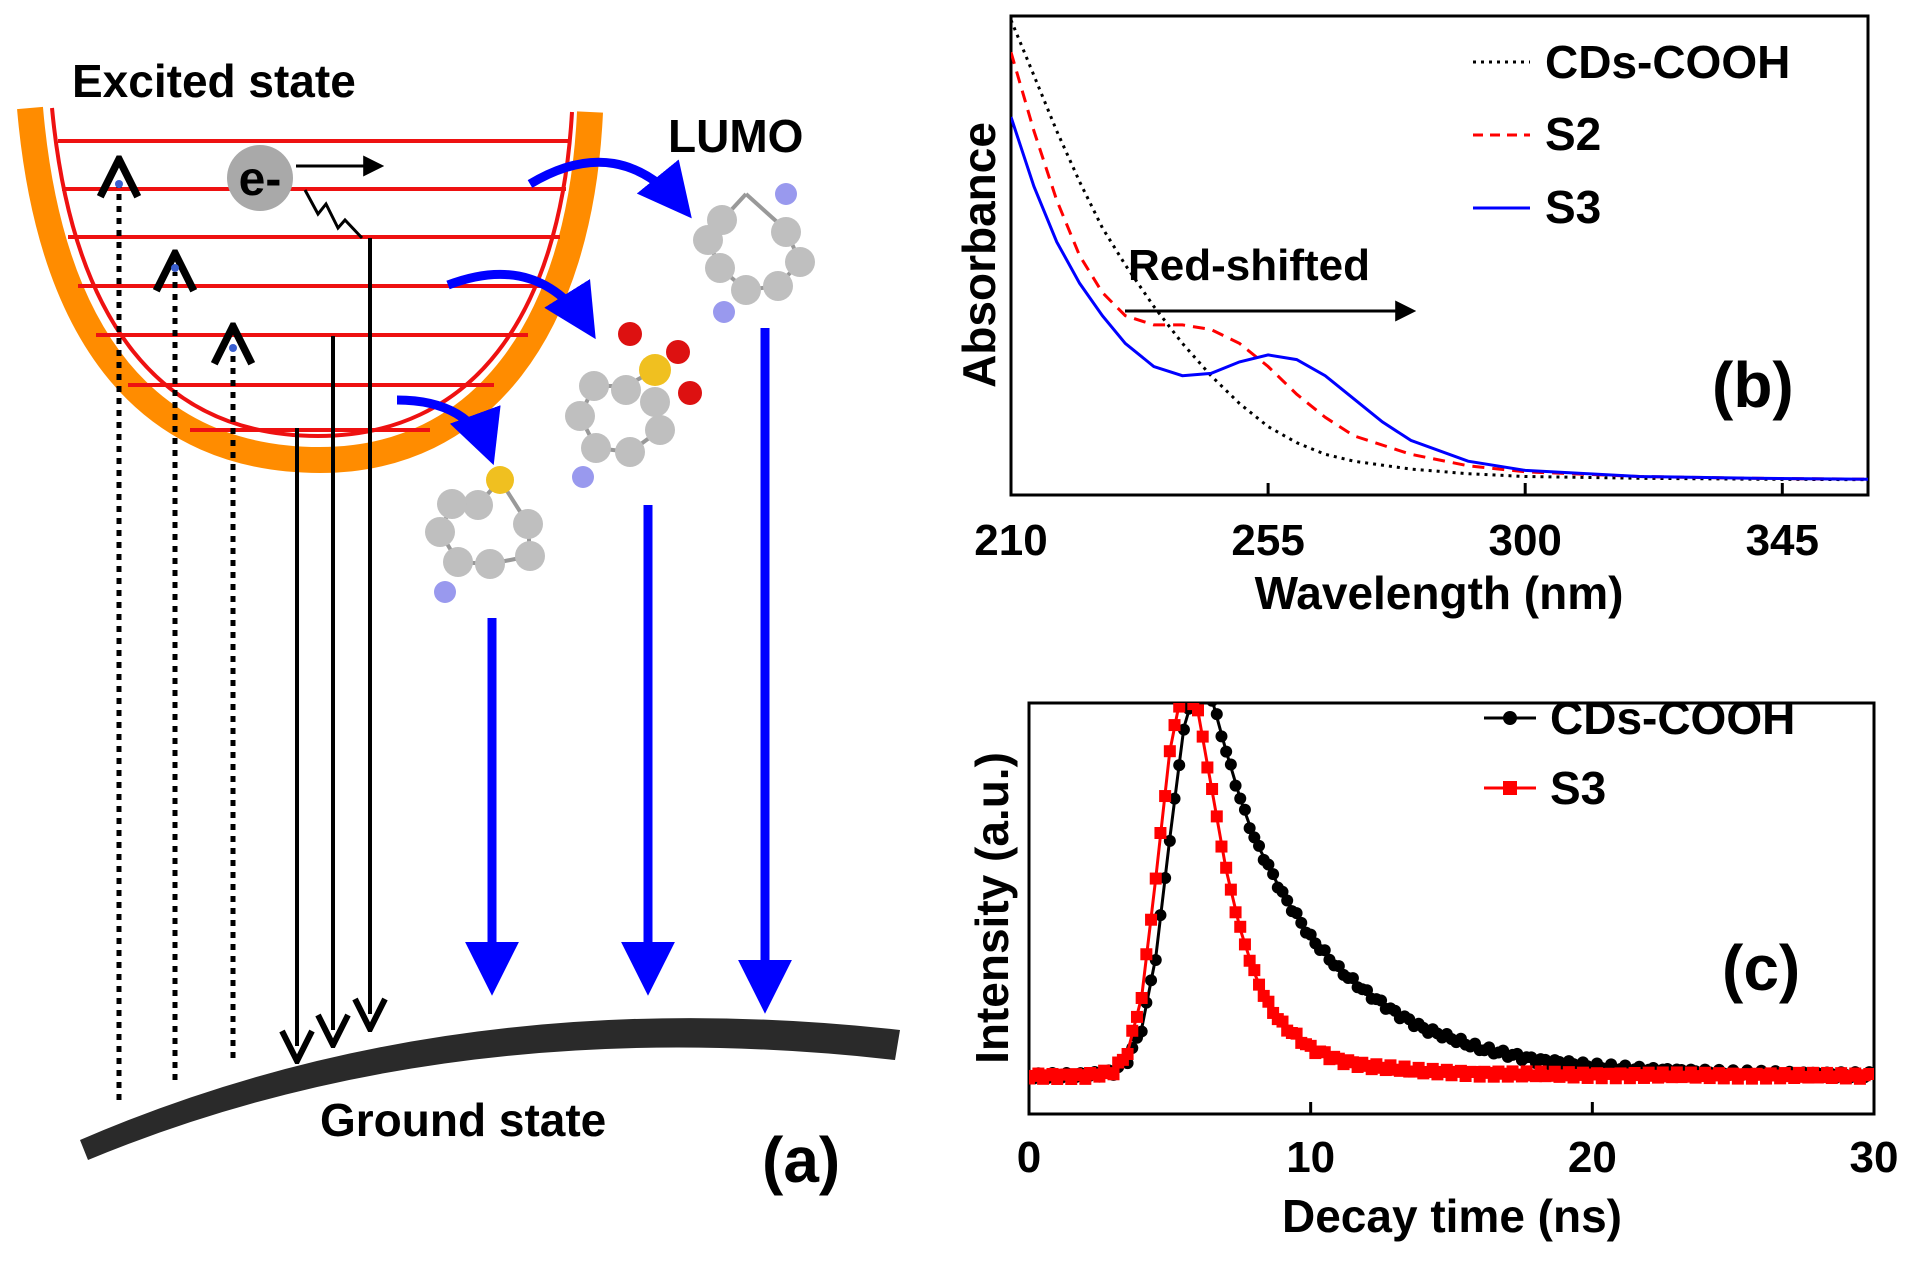 The image size is (1909, 1267). I want to click on electron-label: e-, so click(260, 179).